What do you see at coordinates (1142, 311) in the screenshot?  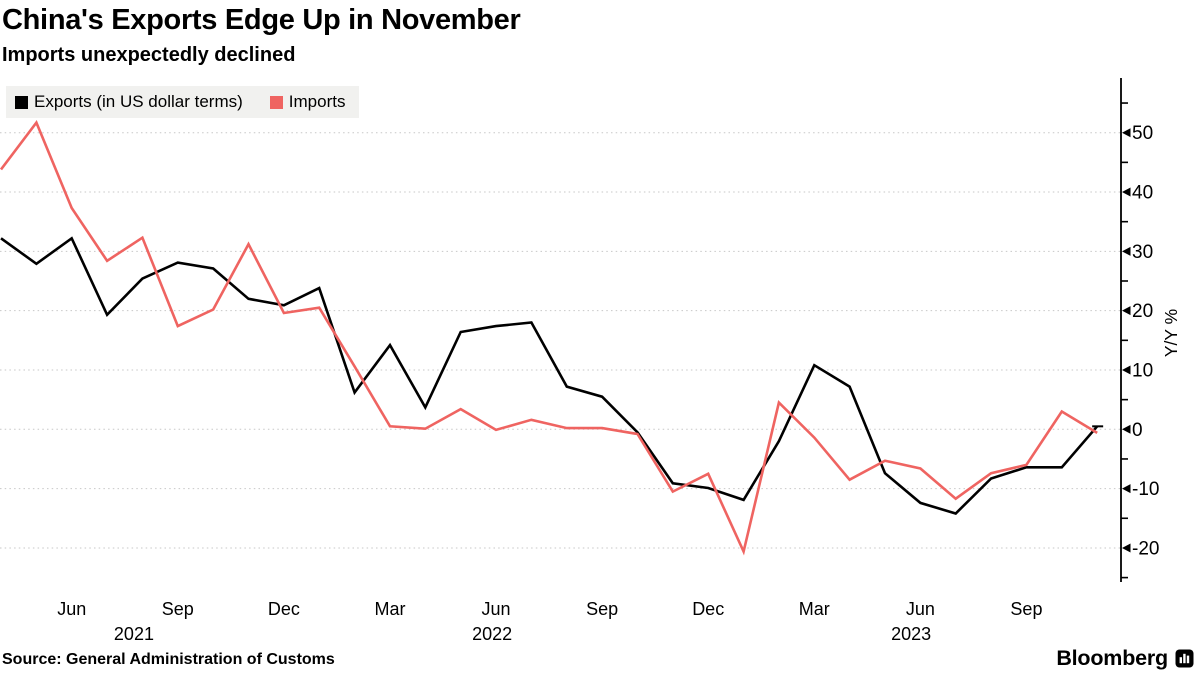 I see `y-tick-label-20: 20` at bounding box center [1142, 311].